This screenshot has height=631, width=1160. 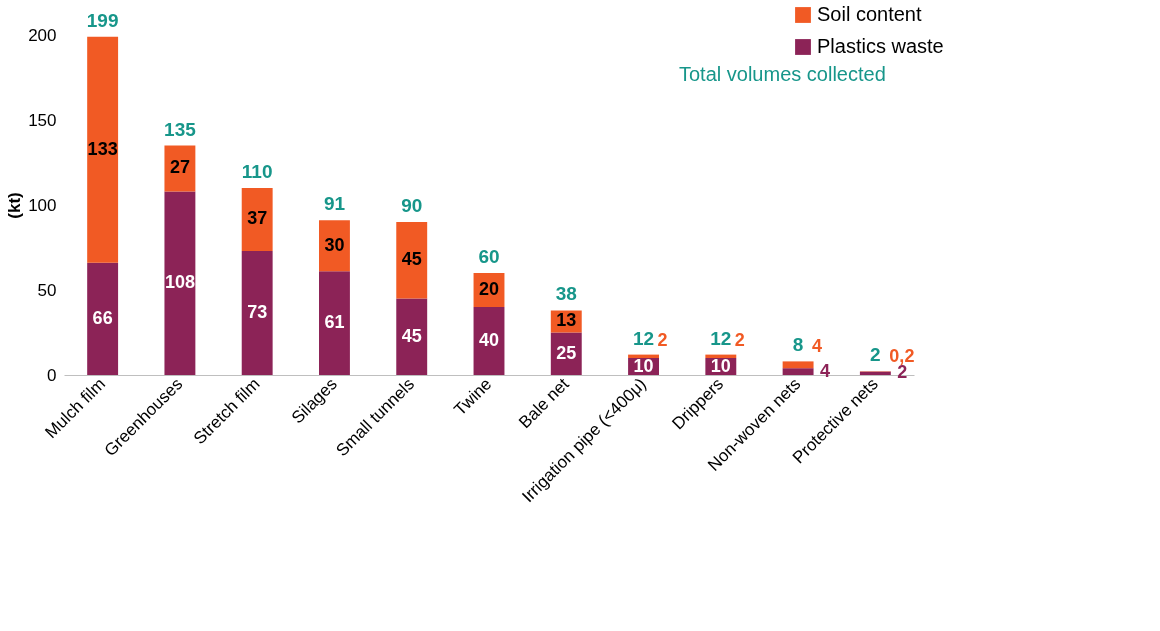 I want to click on y-axis-title: (kt), so click(x=15, y=205).